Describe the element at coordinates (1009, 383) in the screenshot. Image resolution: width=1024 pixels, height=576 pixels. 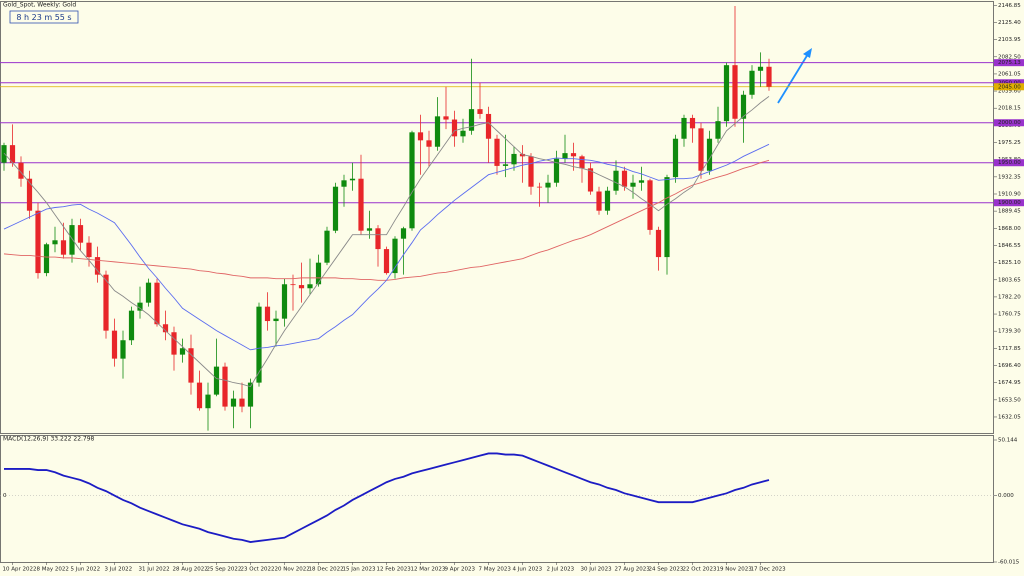
I see `y-tick-label: 1674.95` at that location.